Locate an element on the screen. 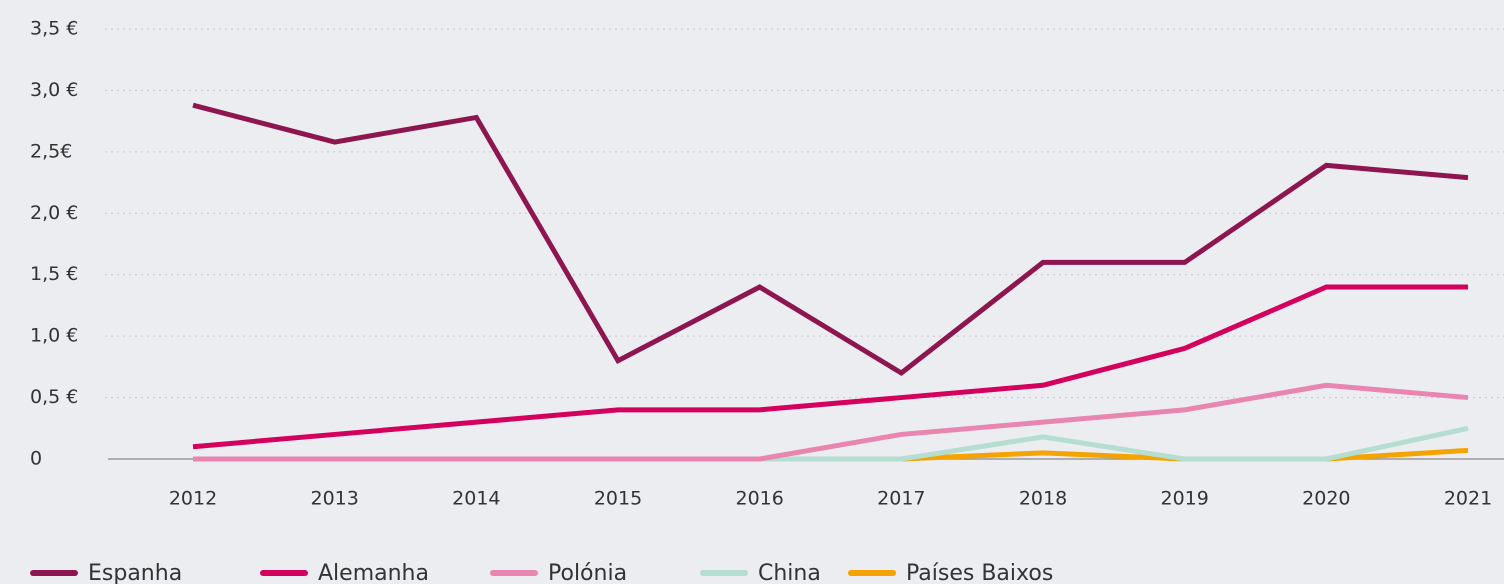 The image size is (1504, 584). legend-label: Espanha is located at coordinates (135, 572).